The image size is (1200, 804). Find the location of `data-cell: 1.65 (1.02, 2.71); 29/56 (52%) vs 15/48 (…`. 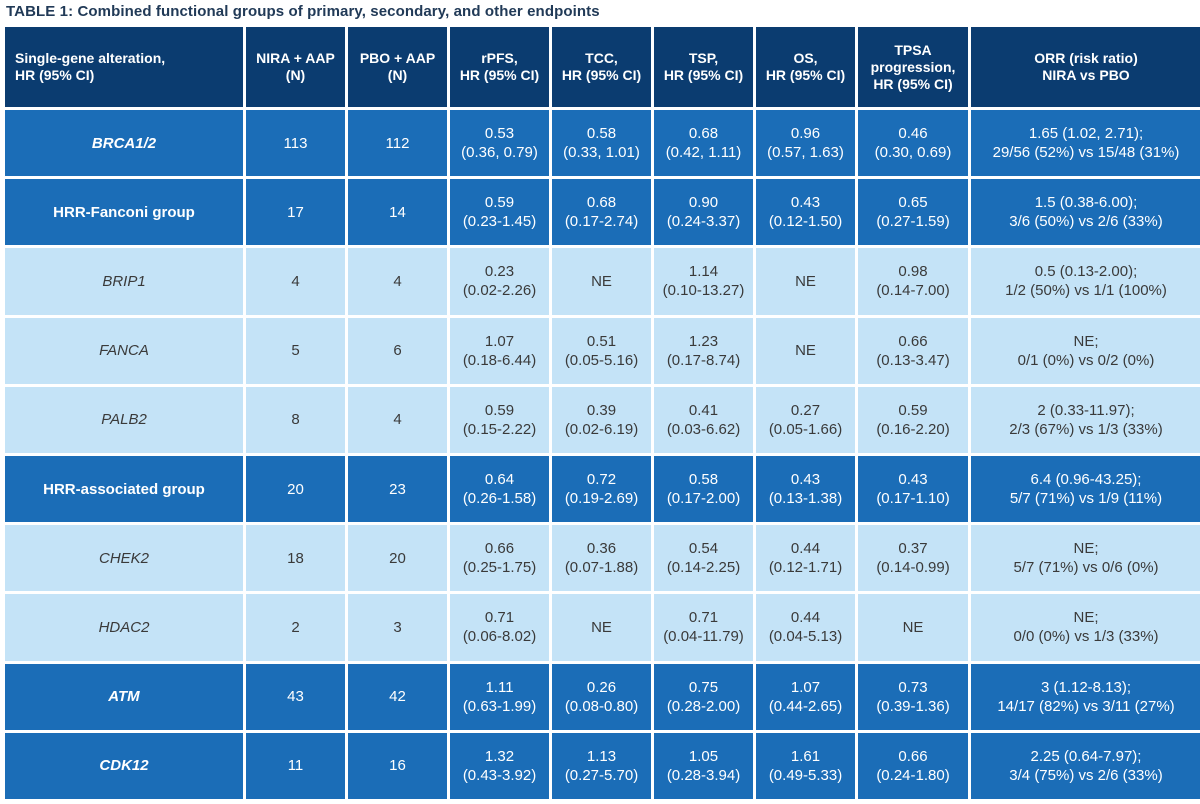

data-cell: 1.65 (1.02, 2.71); 29/56 (52%) vs 15/48 (… is located at coordinates (1085, 143).